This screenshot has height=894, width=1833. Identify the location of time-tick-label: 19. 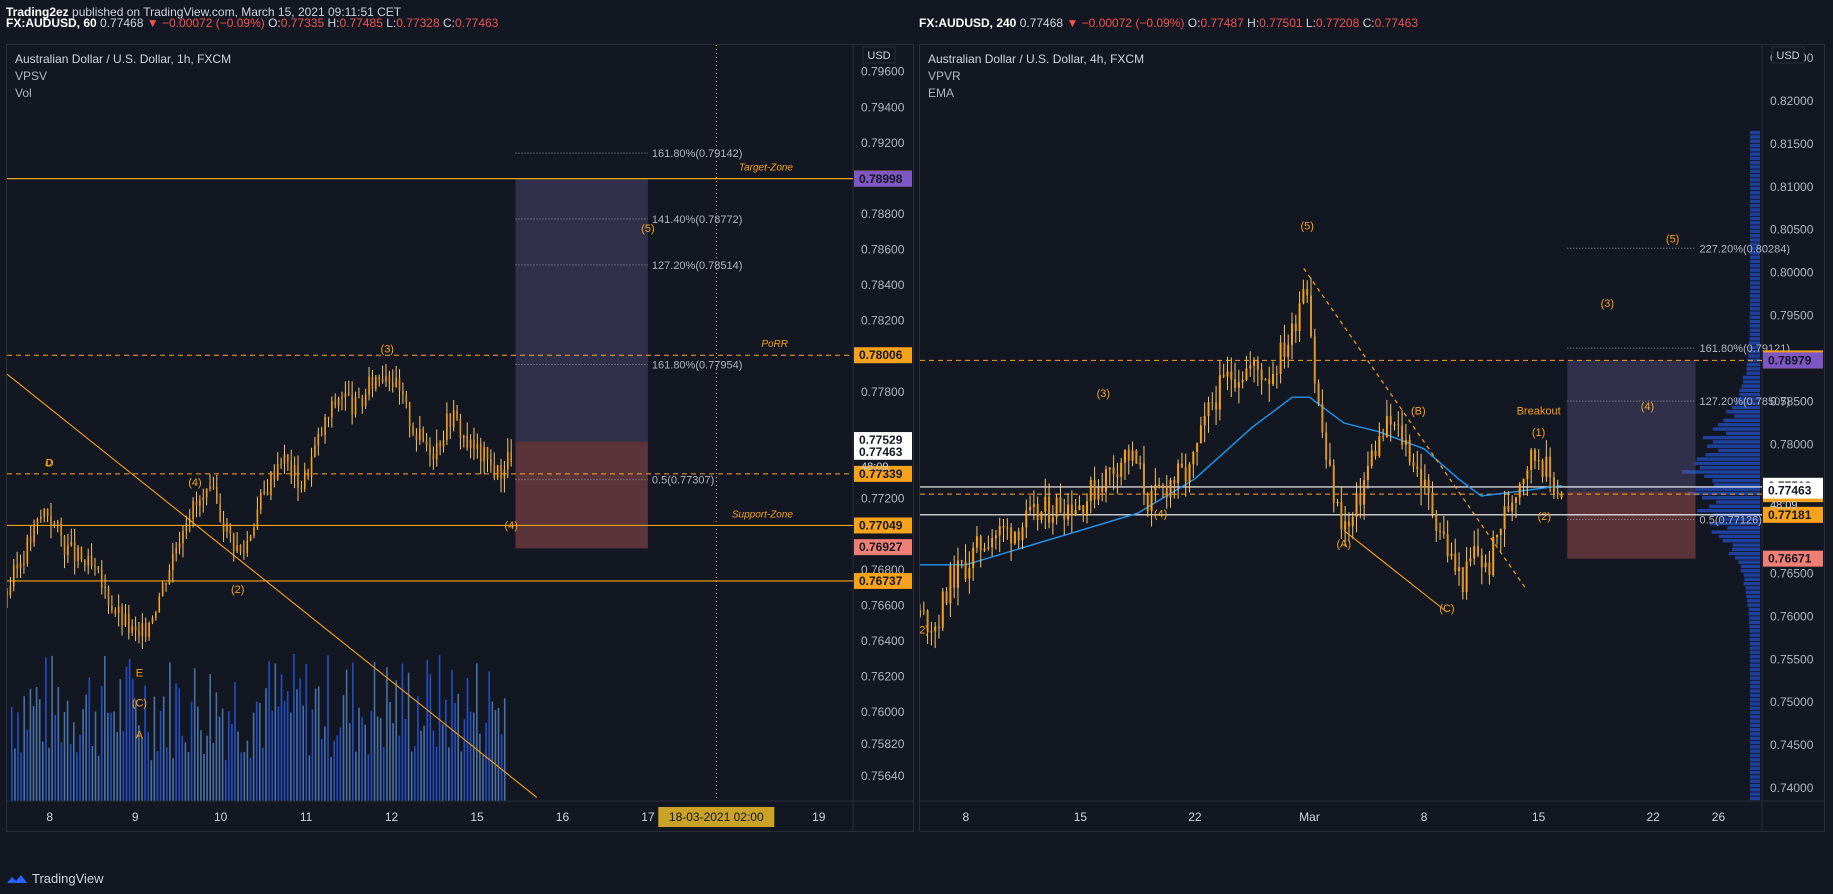
(819, 817).